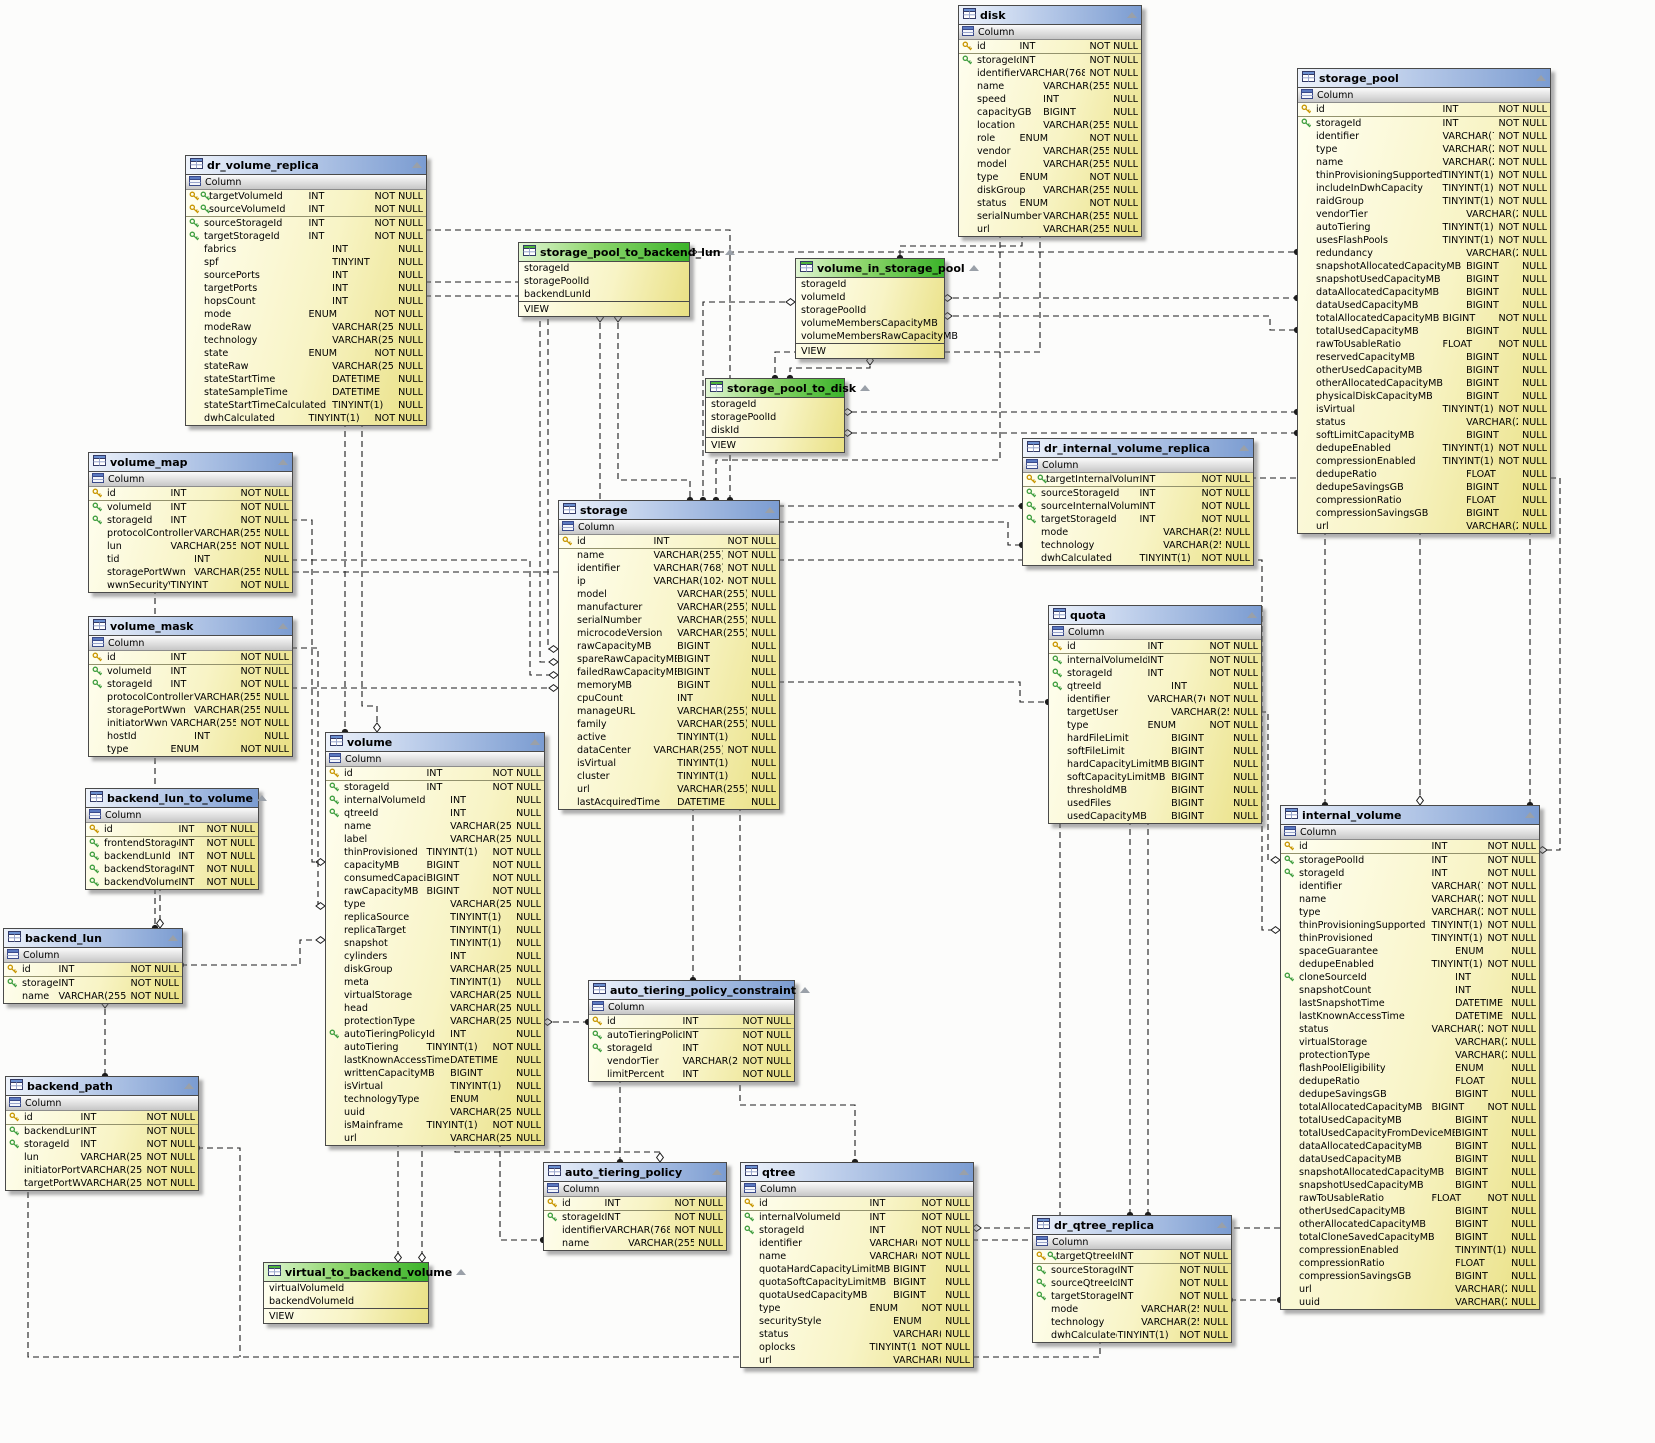 This screenshot has height=1443, width=1655. Describe the element at coordinates (1050, 99) in the screenshot. I see `column-row: speed INT NULL` at that location.